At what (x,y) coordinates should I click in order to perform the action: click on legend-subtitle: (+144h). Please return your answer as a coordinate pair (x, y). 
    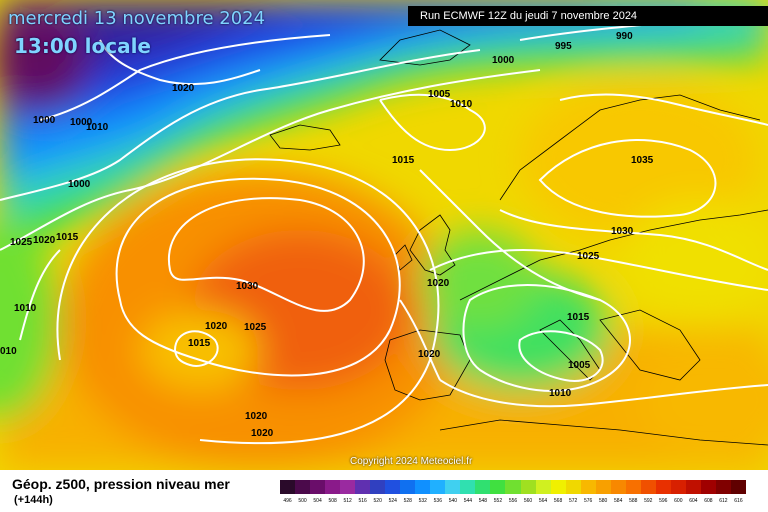
    Looking at the image, I should click on (33, 500).